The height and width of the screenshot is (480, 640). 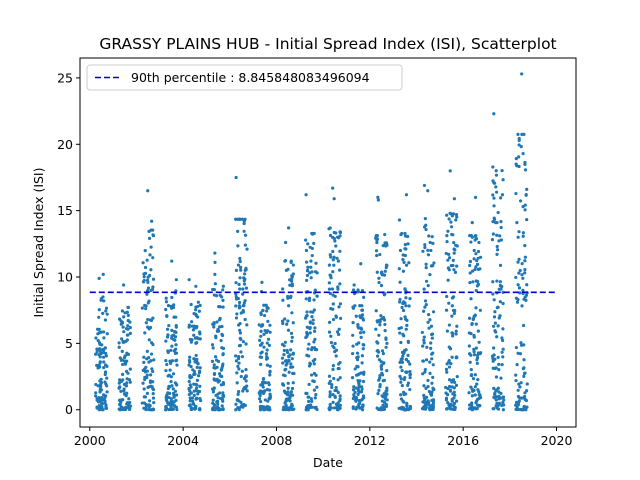 What do you see at coordinates (183, 440) in the screenshot?
I see `x-tick-label: 2004` at bounding box center [183, 440].